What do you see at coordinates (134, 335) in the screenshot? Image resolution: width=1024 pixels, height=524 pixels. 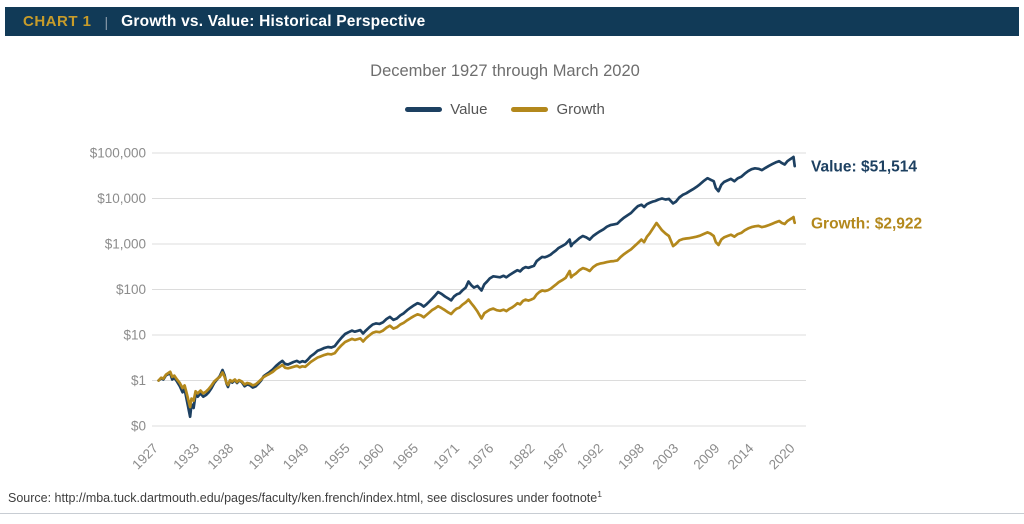 I see `y-tick-label: $10` at bounding box center [134, 335].